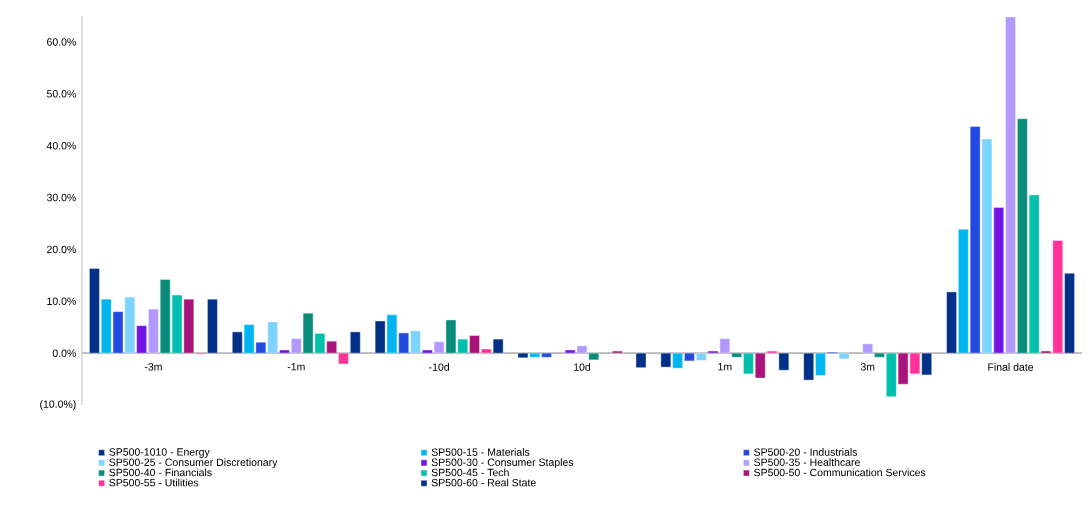 The height and width of the screenshot is (517, 1092). What do you see at coordinates (58, 405) in the screenshot?
I see `y-tick-label: (10.0%)` at bounding box center [58, 405].